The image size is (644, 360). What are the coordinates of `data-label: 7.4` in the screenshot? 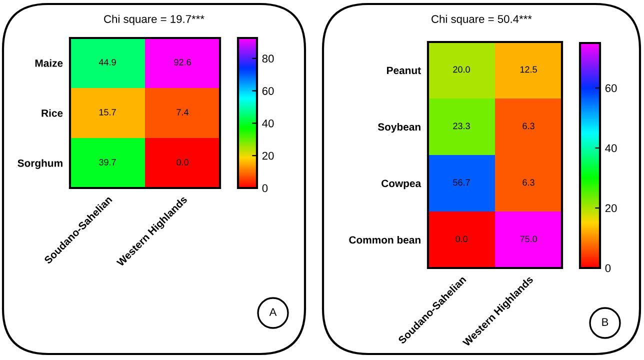 It's located at (182, 112).